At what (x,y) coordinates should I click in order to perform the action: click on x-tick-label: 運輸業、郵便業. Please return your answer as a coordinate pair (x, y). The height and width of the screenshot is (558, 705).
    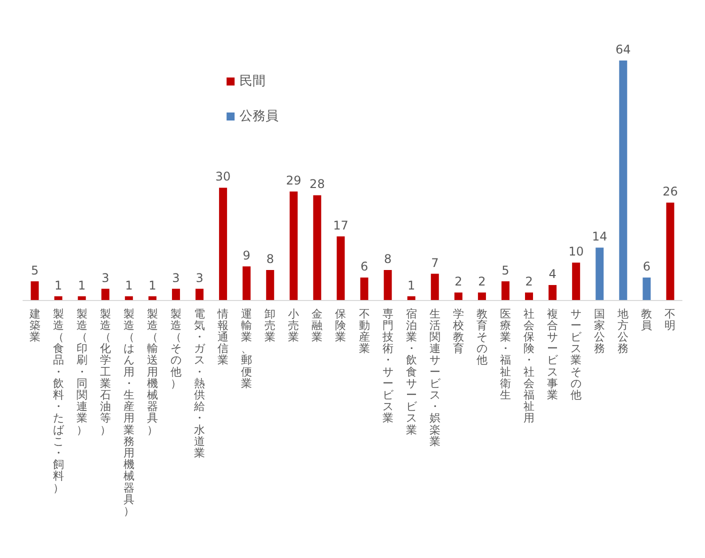
    Looking at the image, I should click on (246, 348).